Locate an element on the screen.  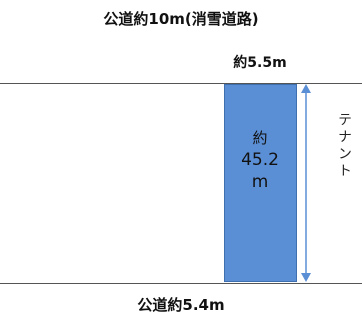
depth-arrow-head-top is located at coordinates (306, 88).